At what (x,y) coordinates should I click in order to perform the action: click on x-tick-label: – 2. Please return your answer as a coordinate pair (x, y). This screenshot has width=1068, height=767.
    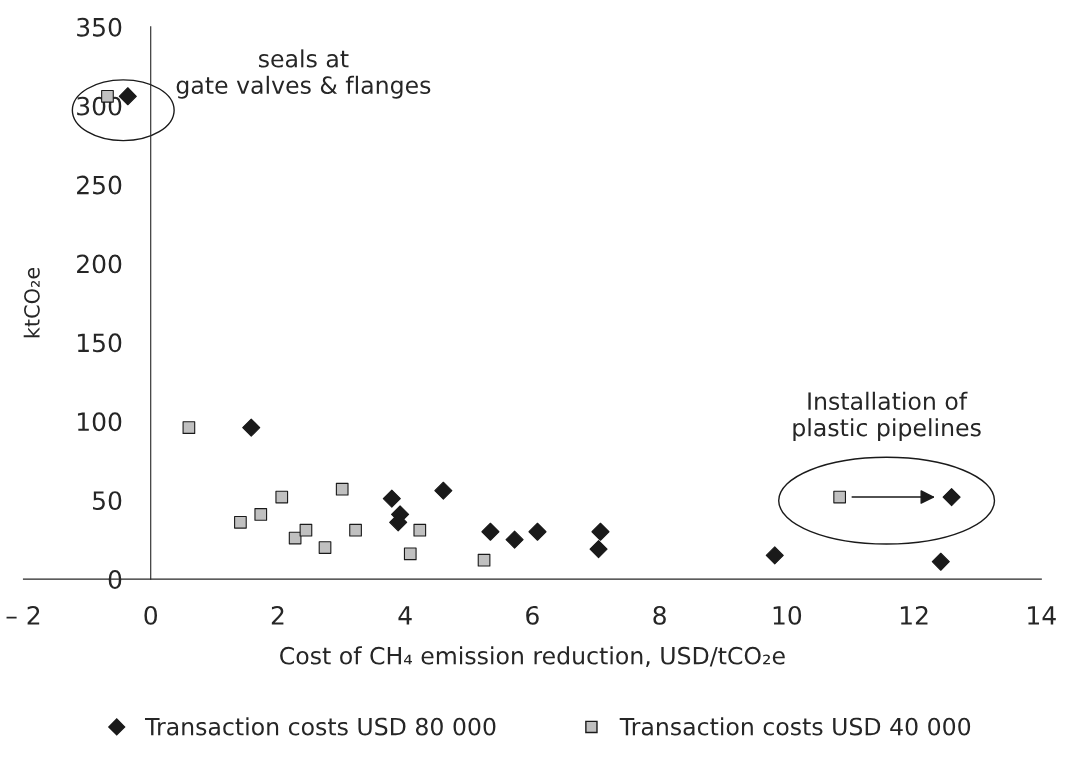
    Looking at the image, I should click on (23, 615).